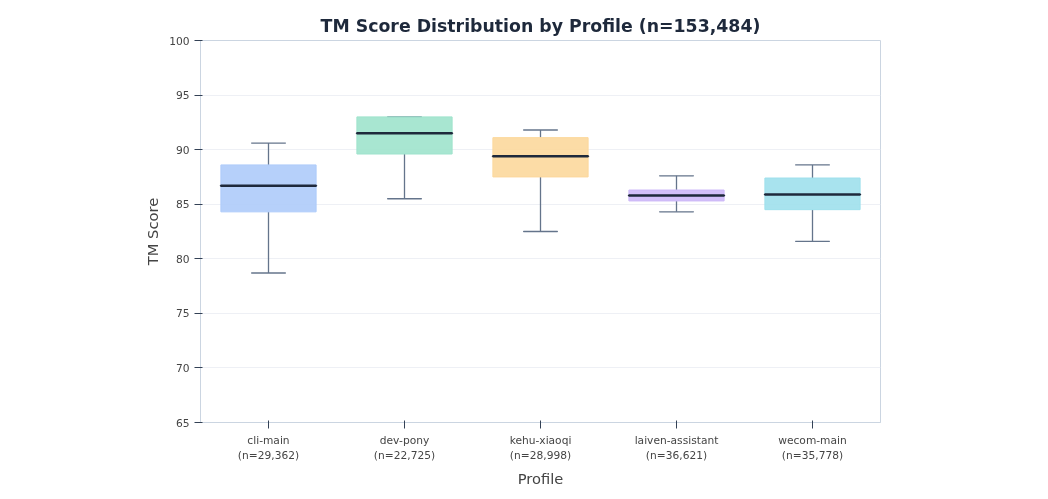  What do you see at coordinates (676, 448) in the screenshot?
I see `x-tick-label: laiven-assistant (n=36,621)` at bounding box center [676, 448].